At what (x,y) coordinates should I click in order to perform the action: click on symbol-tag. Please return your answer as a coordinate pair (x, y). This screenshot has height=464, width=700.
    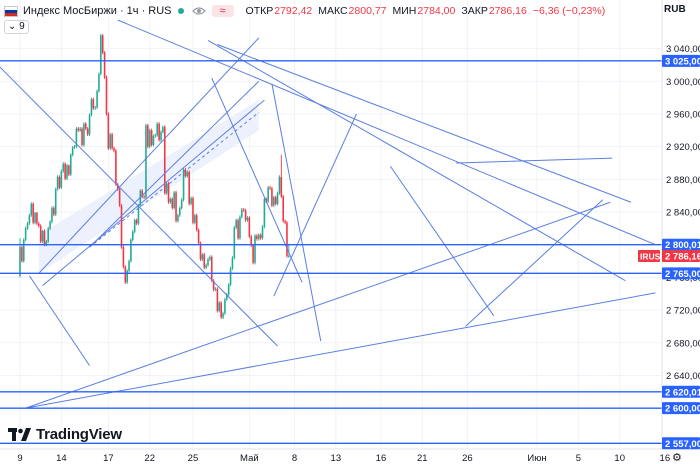
    Looking at the image, I should click on (649, 256).